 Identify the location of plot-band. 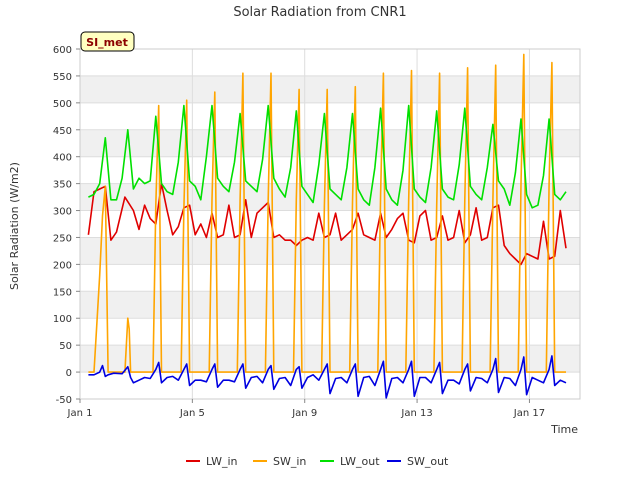
(330, 89).